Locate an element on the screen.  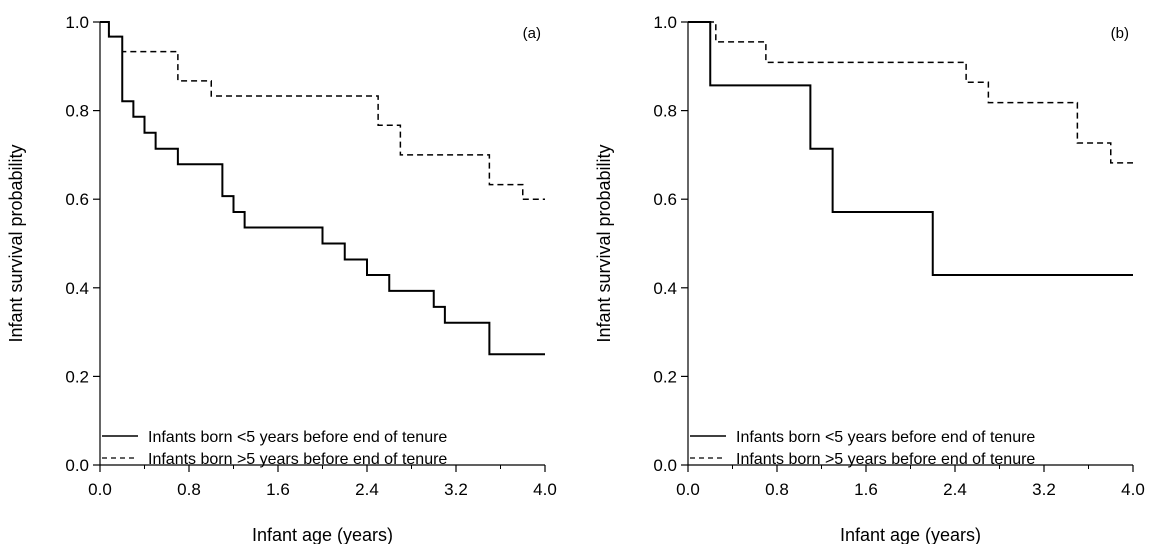
panel-label: (a) is located at coordinates (532, 33).